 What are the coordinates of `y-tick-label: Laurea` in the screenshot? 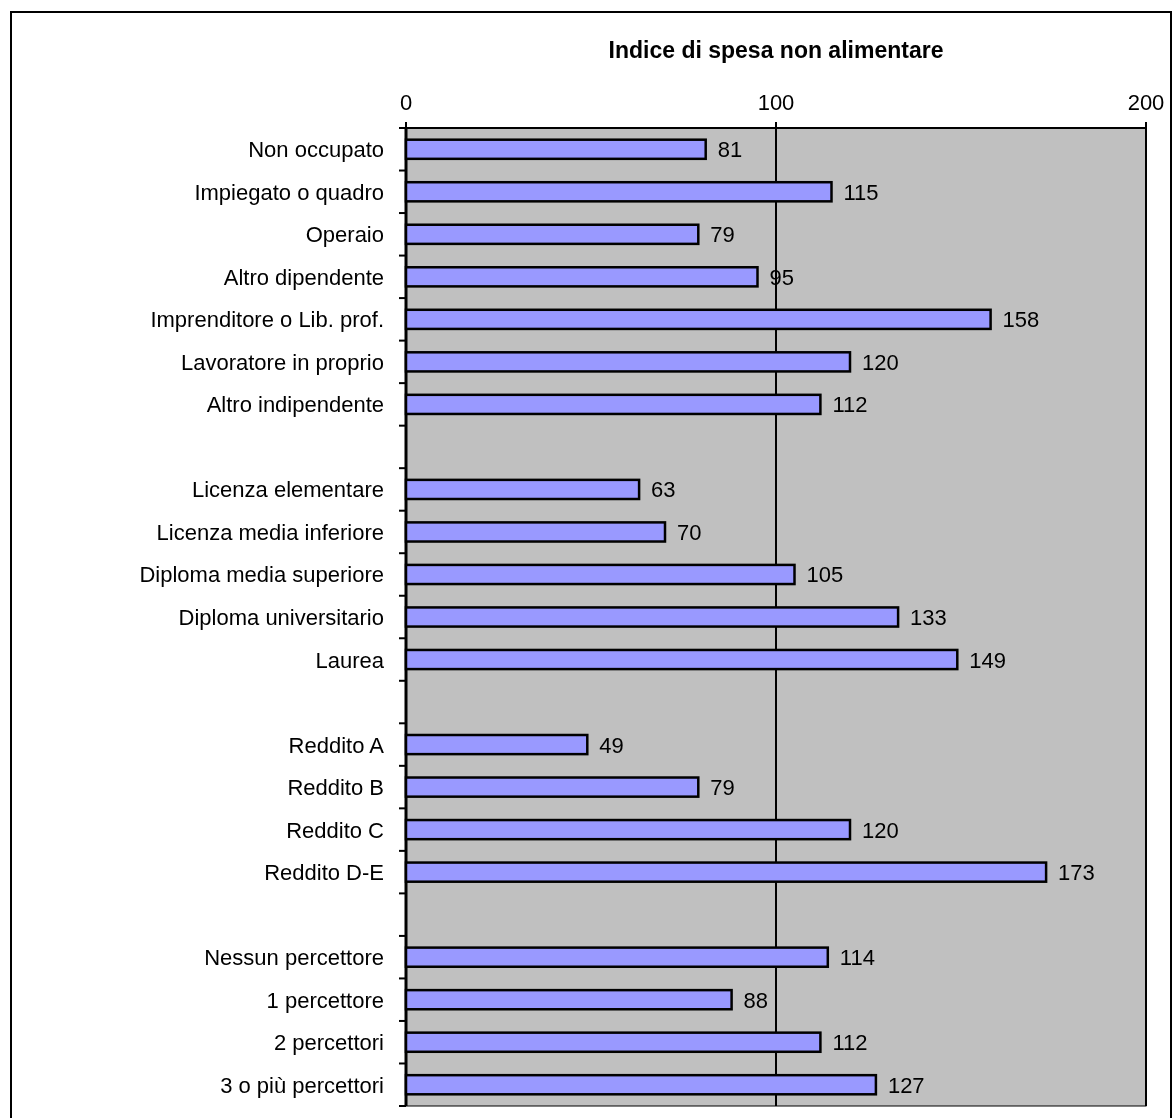 It's located at (350, 660).